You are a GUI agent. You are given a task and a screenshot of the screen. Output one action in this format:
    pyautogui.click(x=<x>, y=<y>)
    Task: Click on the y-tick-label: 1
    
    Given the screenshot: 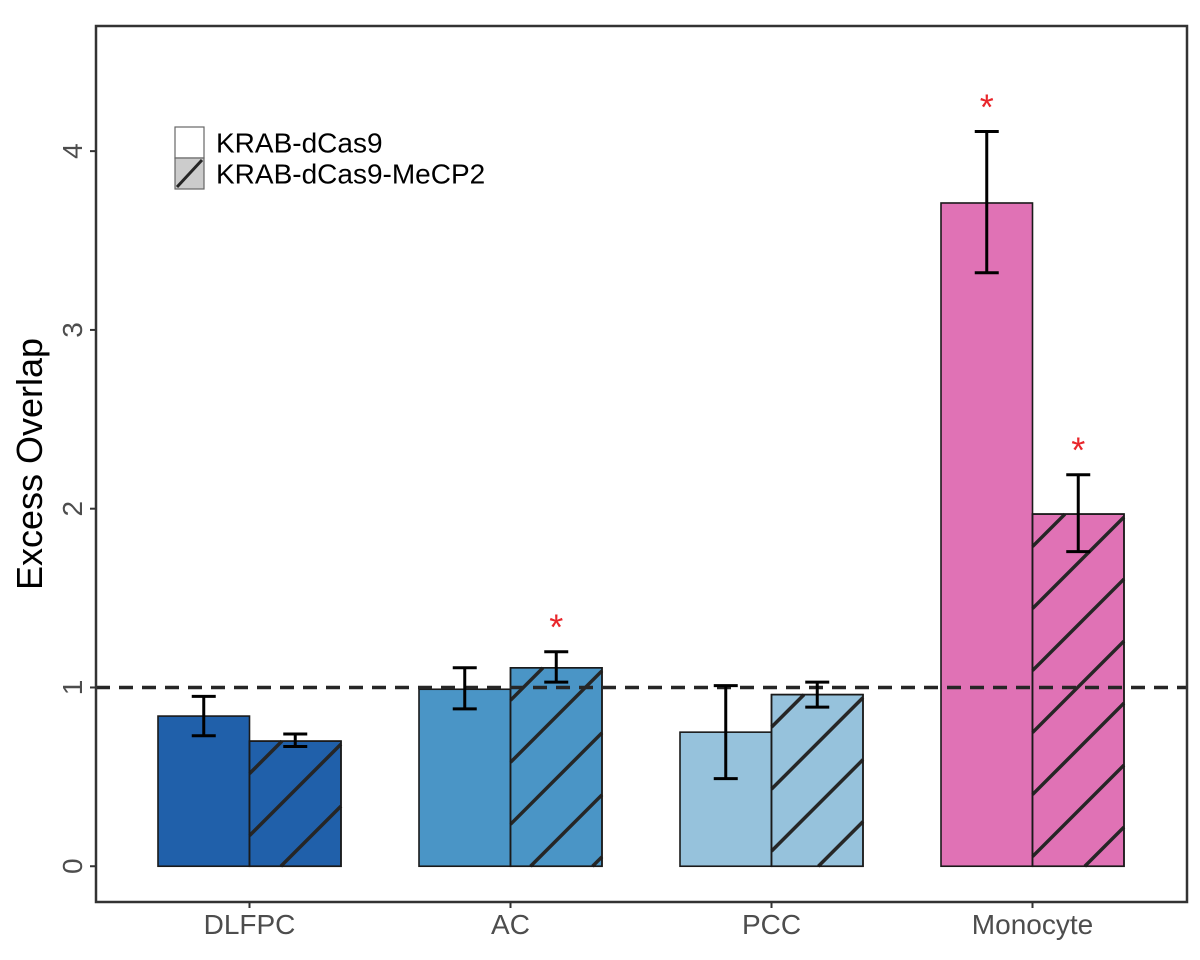 What is the action you would take?
    pyautogui.click(x=72, y=688)
    